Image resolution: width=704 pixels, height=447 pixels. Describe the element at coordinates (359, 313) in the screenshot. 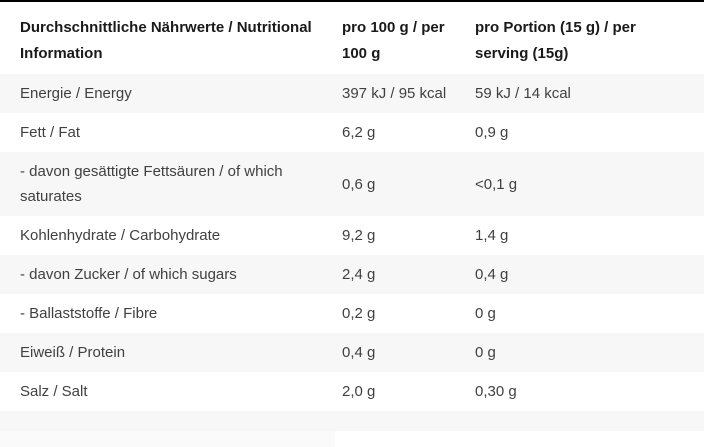

I see `row-per-100g-value: 0,2 g` at that location.